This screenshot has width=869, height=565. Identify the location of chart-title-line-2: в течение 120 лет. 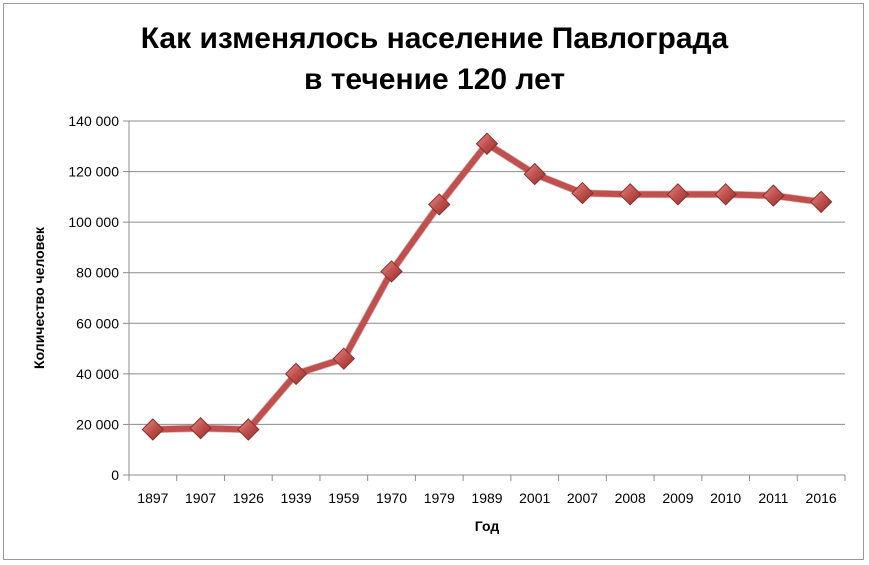
(434, 79).